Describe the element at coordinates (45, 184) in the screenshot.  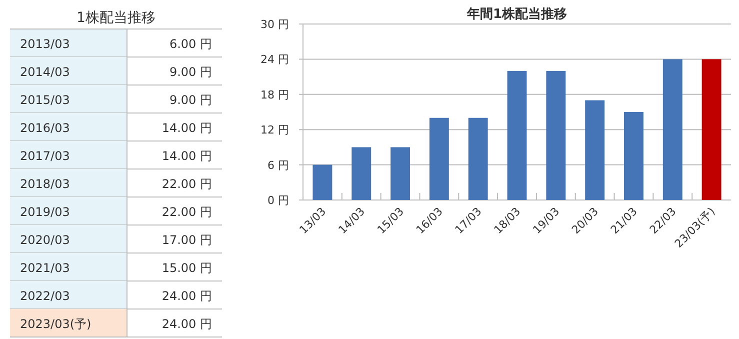
I see `category-label: 2018/03` at that location.